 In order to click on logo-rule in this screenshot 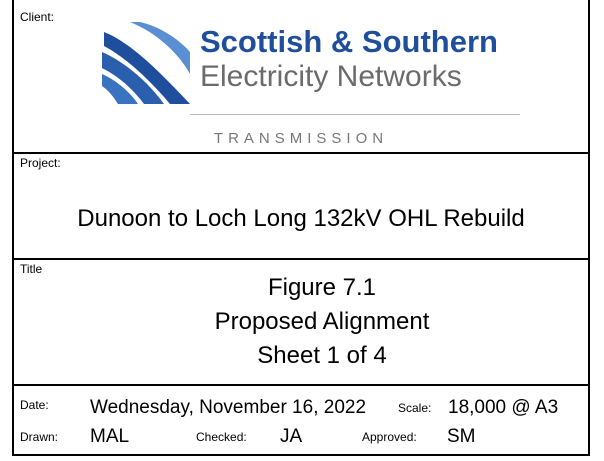, I will do `click(355, 114)`.